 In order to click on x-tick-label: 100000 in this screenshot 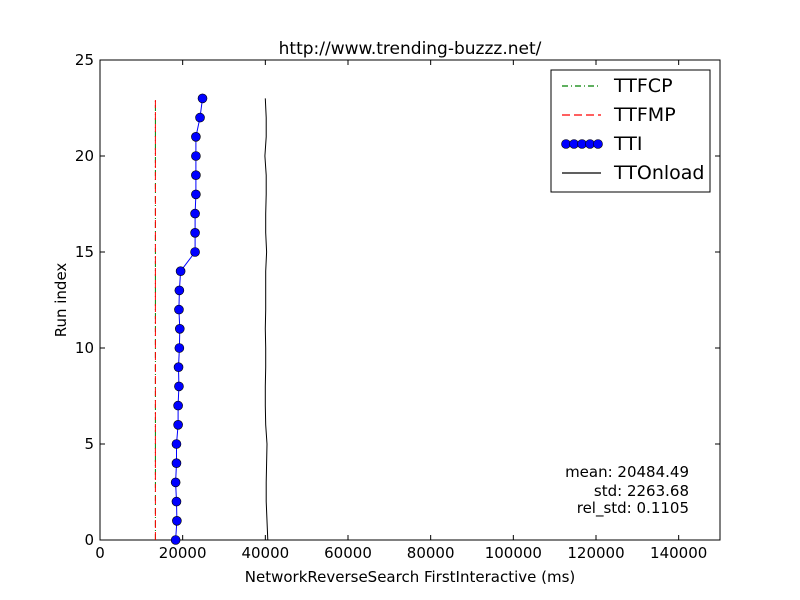, I will do `click(513, 553)`.